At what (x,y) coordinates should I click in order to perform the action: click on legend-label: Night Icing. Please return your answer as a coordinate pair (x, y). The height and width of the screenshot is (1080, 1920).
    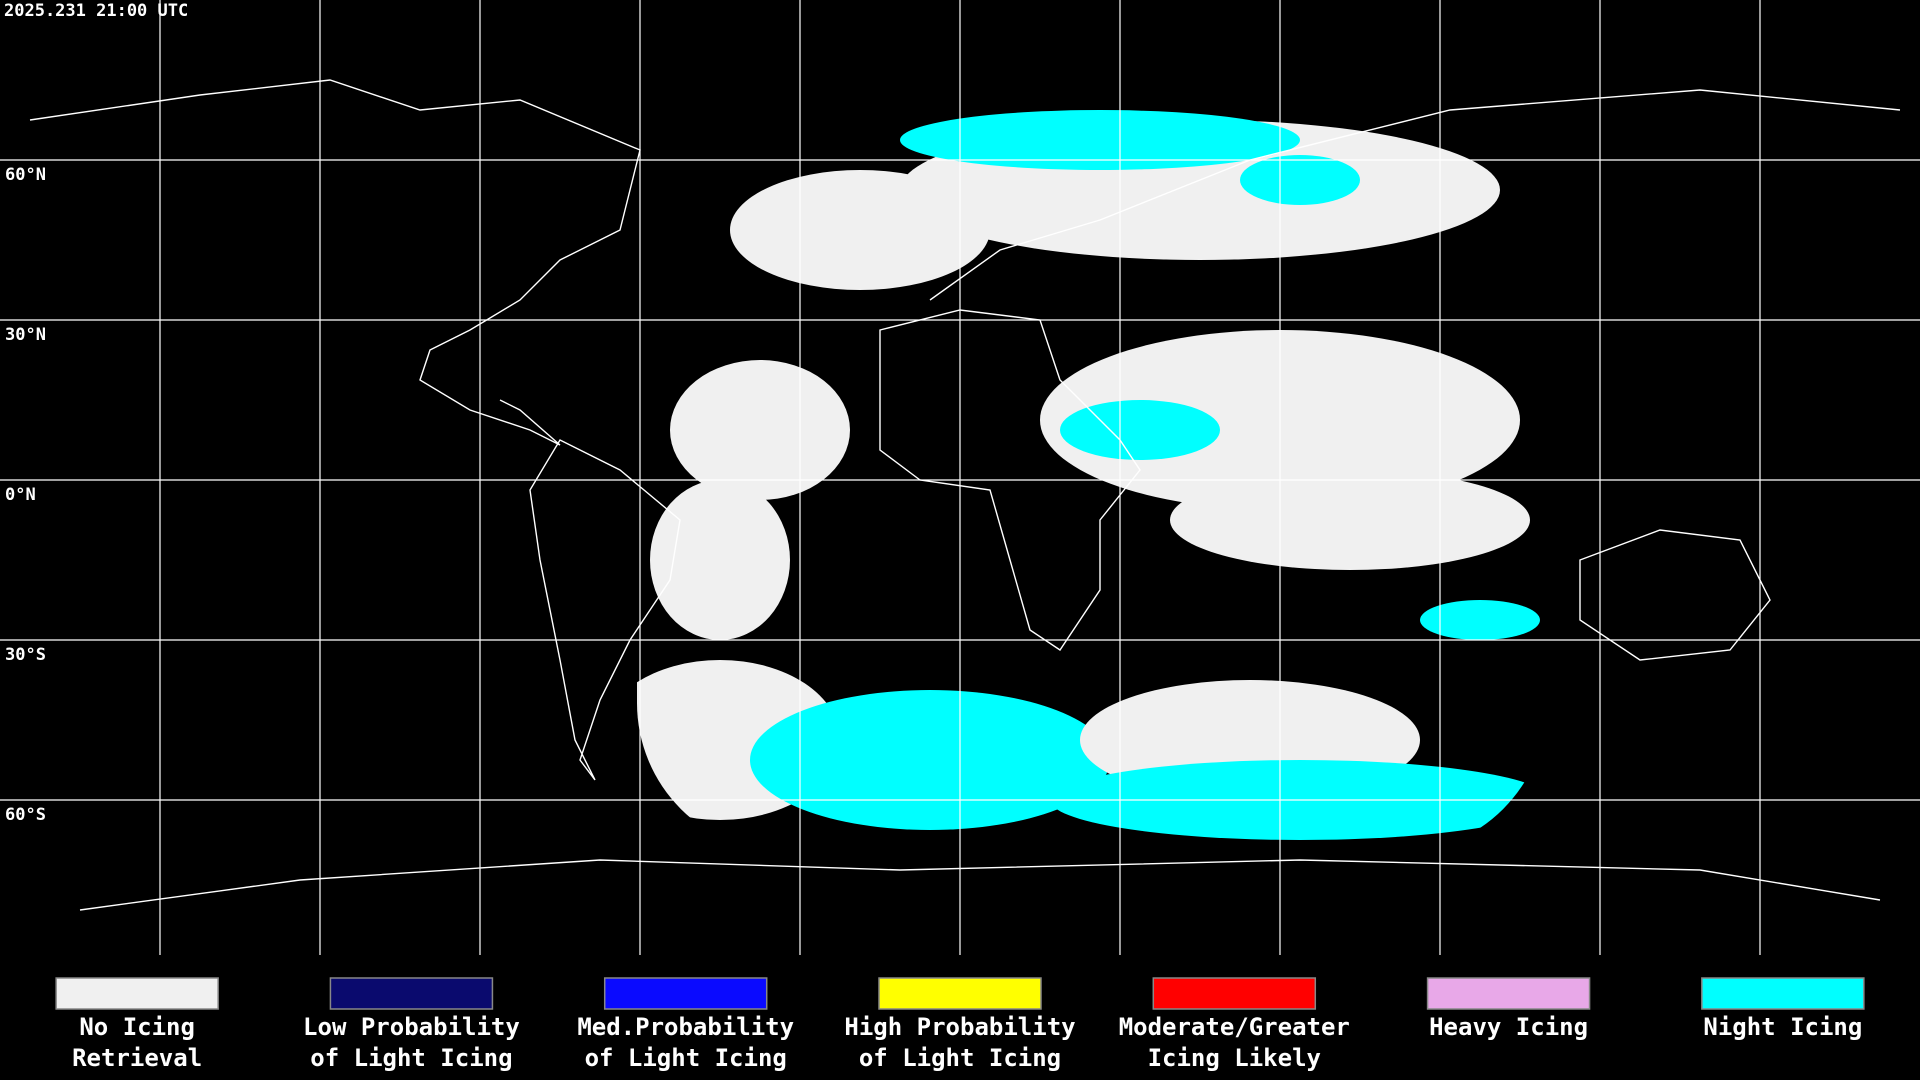
    Looking at the image, I should click on (1782, 1027).